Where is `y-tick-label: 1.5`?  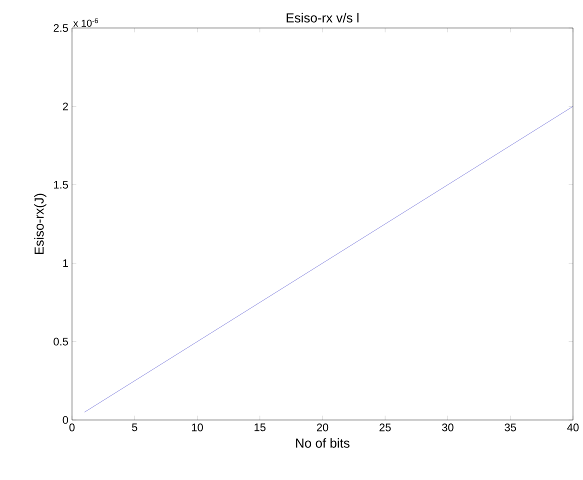 y-tick-label: 1.5 is located at coordinates (61, 184).